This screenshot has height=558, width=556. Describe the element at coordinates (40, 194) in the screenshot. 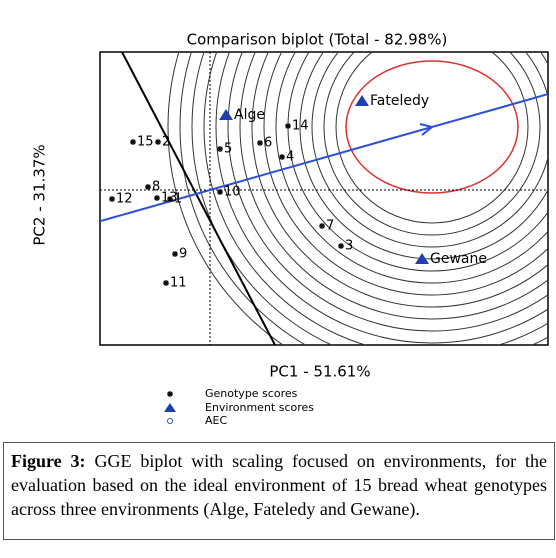

I see `y-axis-label: PC2 - 31.37%` at that location.